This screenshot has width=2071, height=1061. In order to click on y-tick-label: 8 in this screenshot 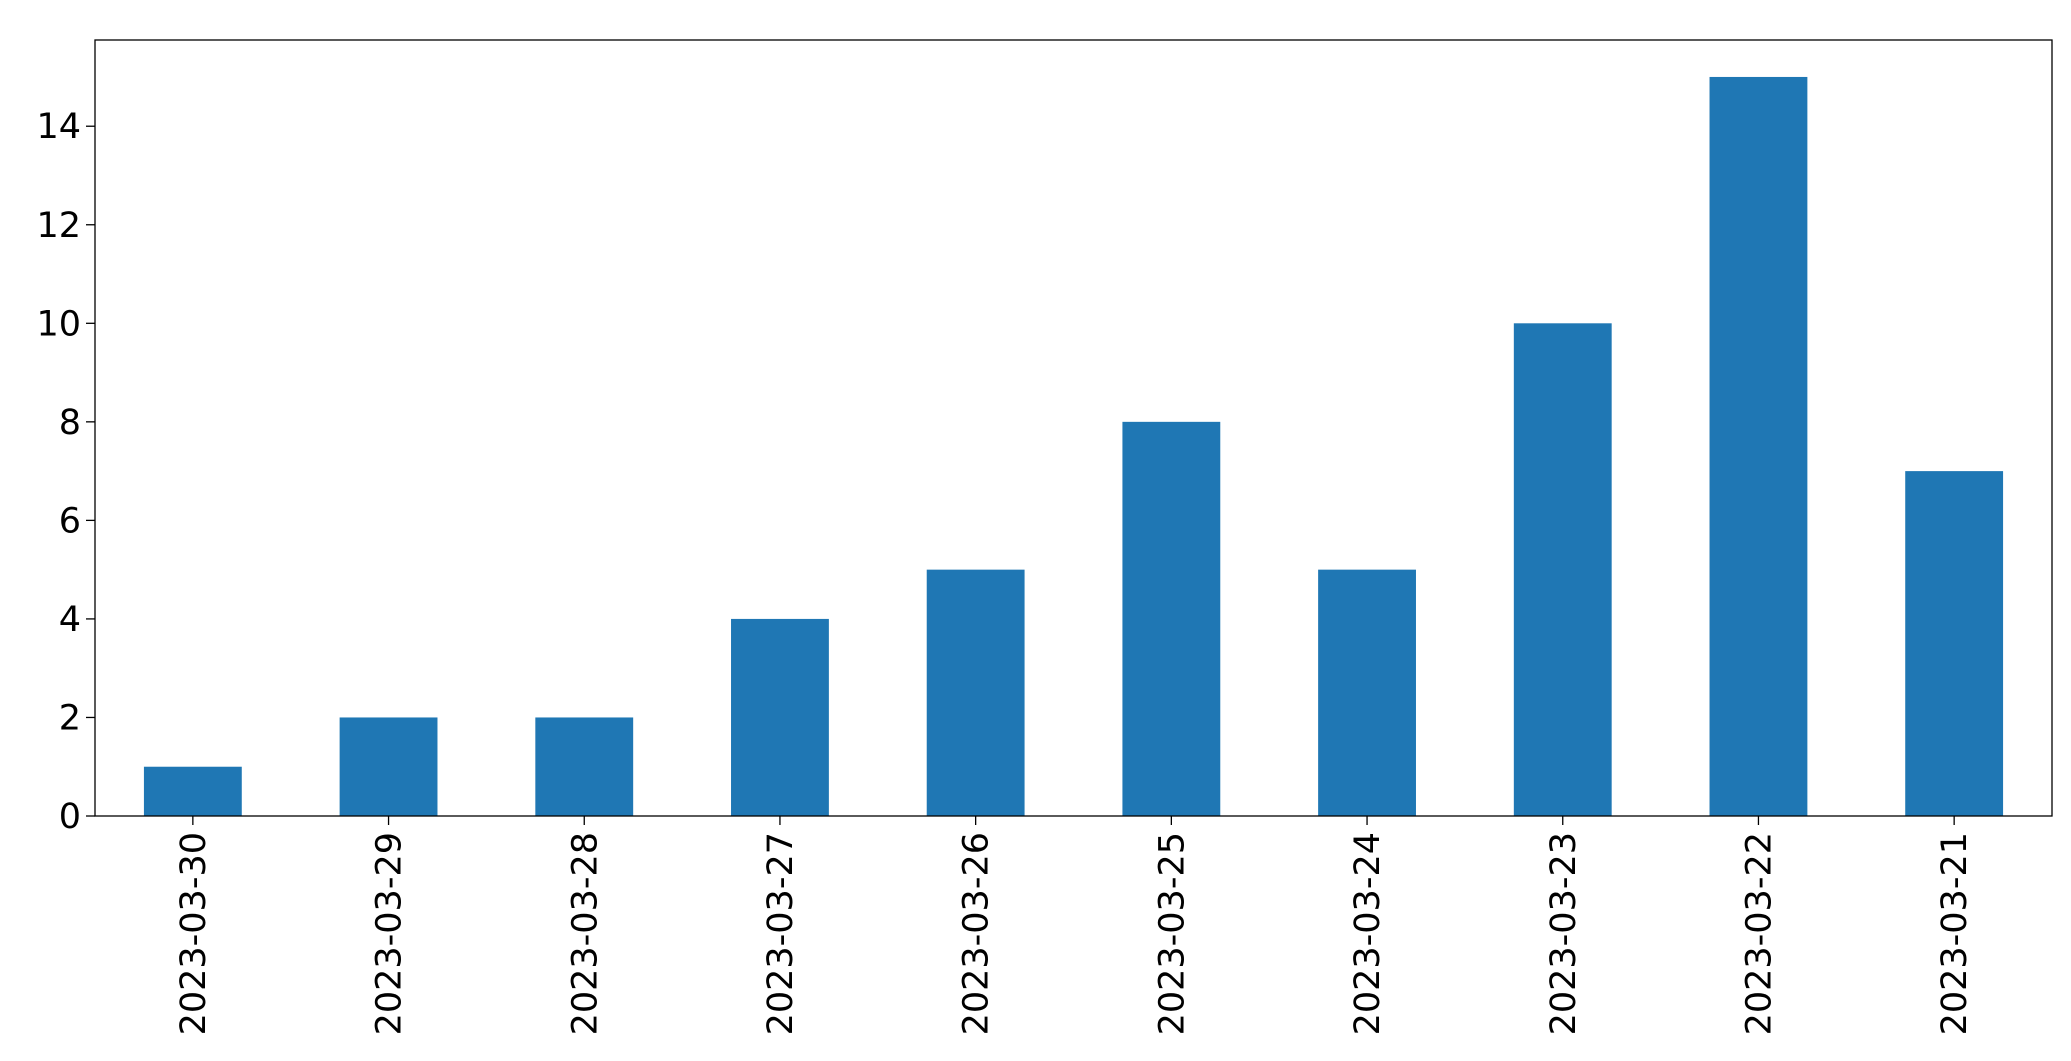, I will do `click(70, 423)`.